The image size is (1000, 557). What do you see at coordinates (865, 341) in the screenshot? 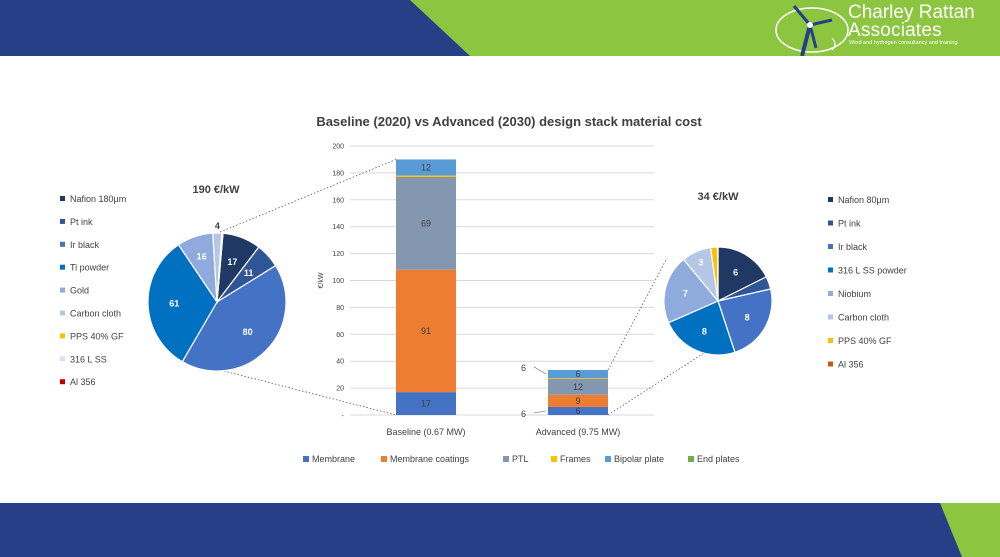
I see `pie2leg-label-pps-40-gf: PPS 40% GF` at bounding box center [865, 341].